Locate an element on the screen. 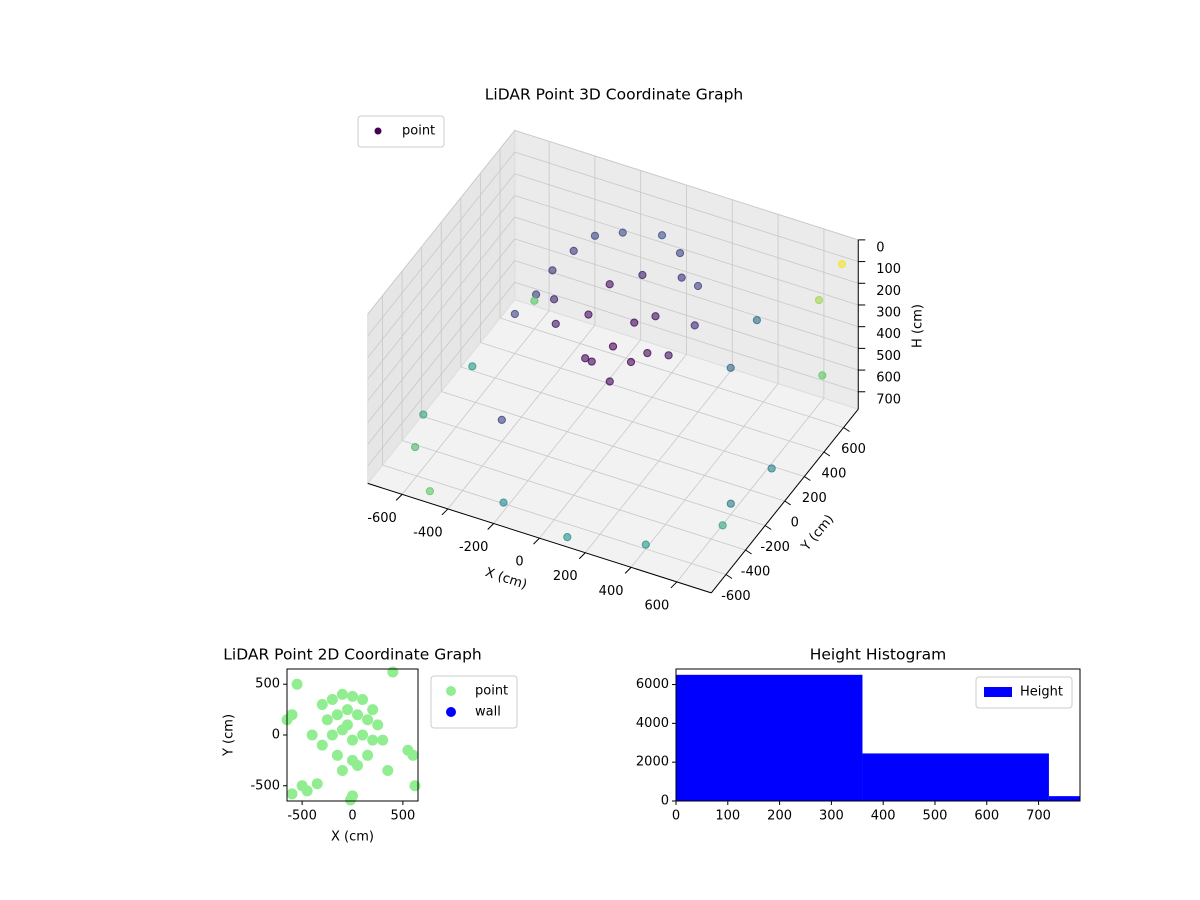 This screenshot has width=1200, height=900. x-tick-label: 700 is located at coordinates (1038, 816).